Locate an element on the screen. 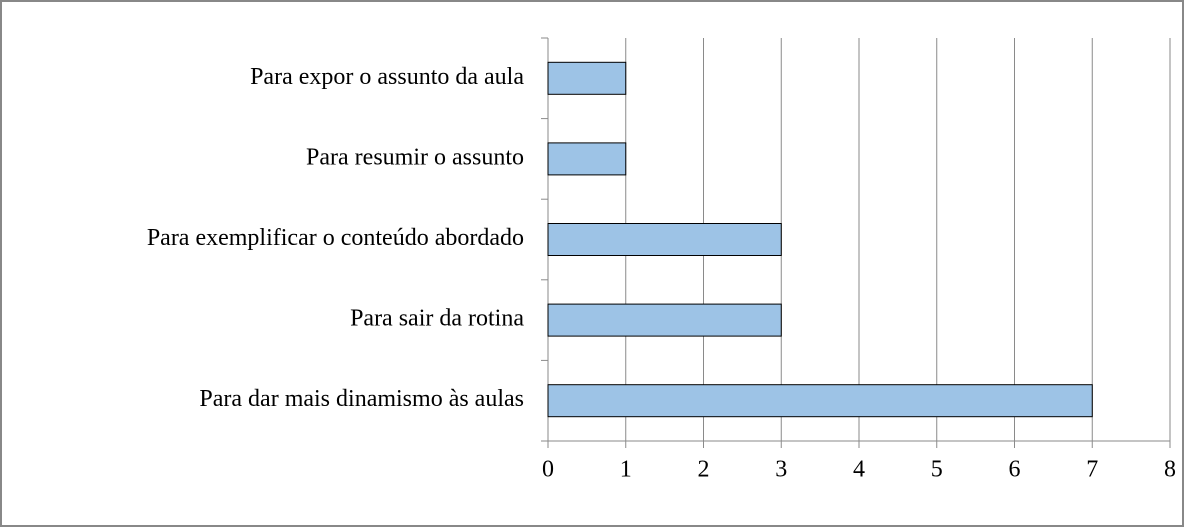 The image size is (1184, 527). x-tick-label: 7 is located at coordinates (1092, 470).